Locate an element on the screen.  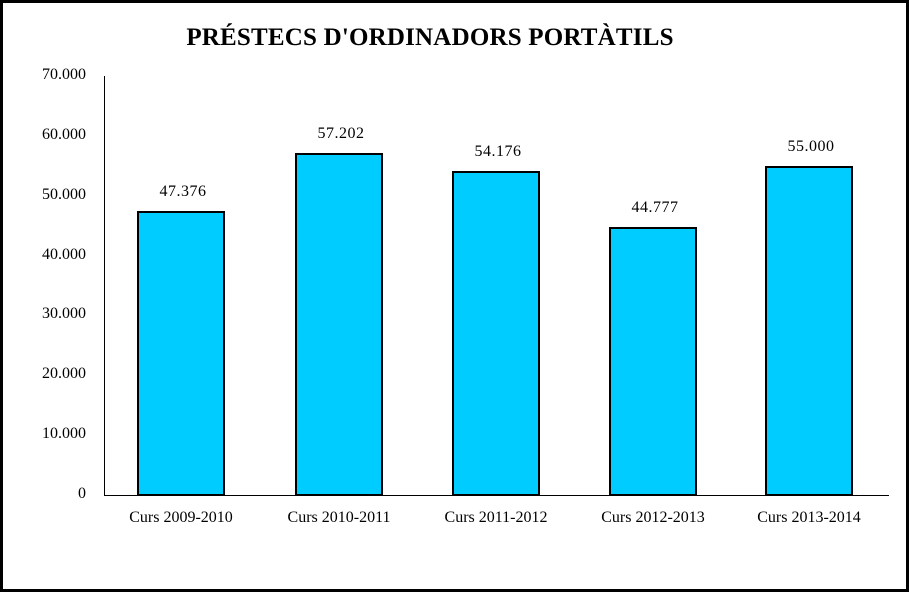
bar-value-label: 54.176 is located at coordinates (498, 151).